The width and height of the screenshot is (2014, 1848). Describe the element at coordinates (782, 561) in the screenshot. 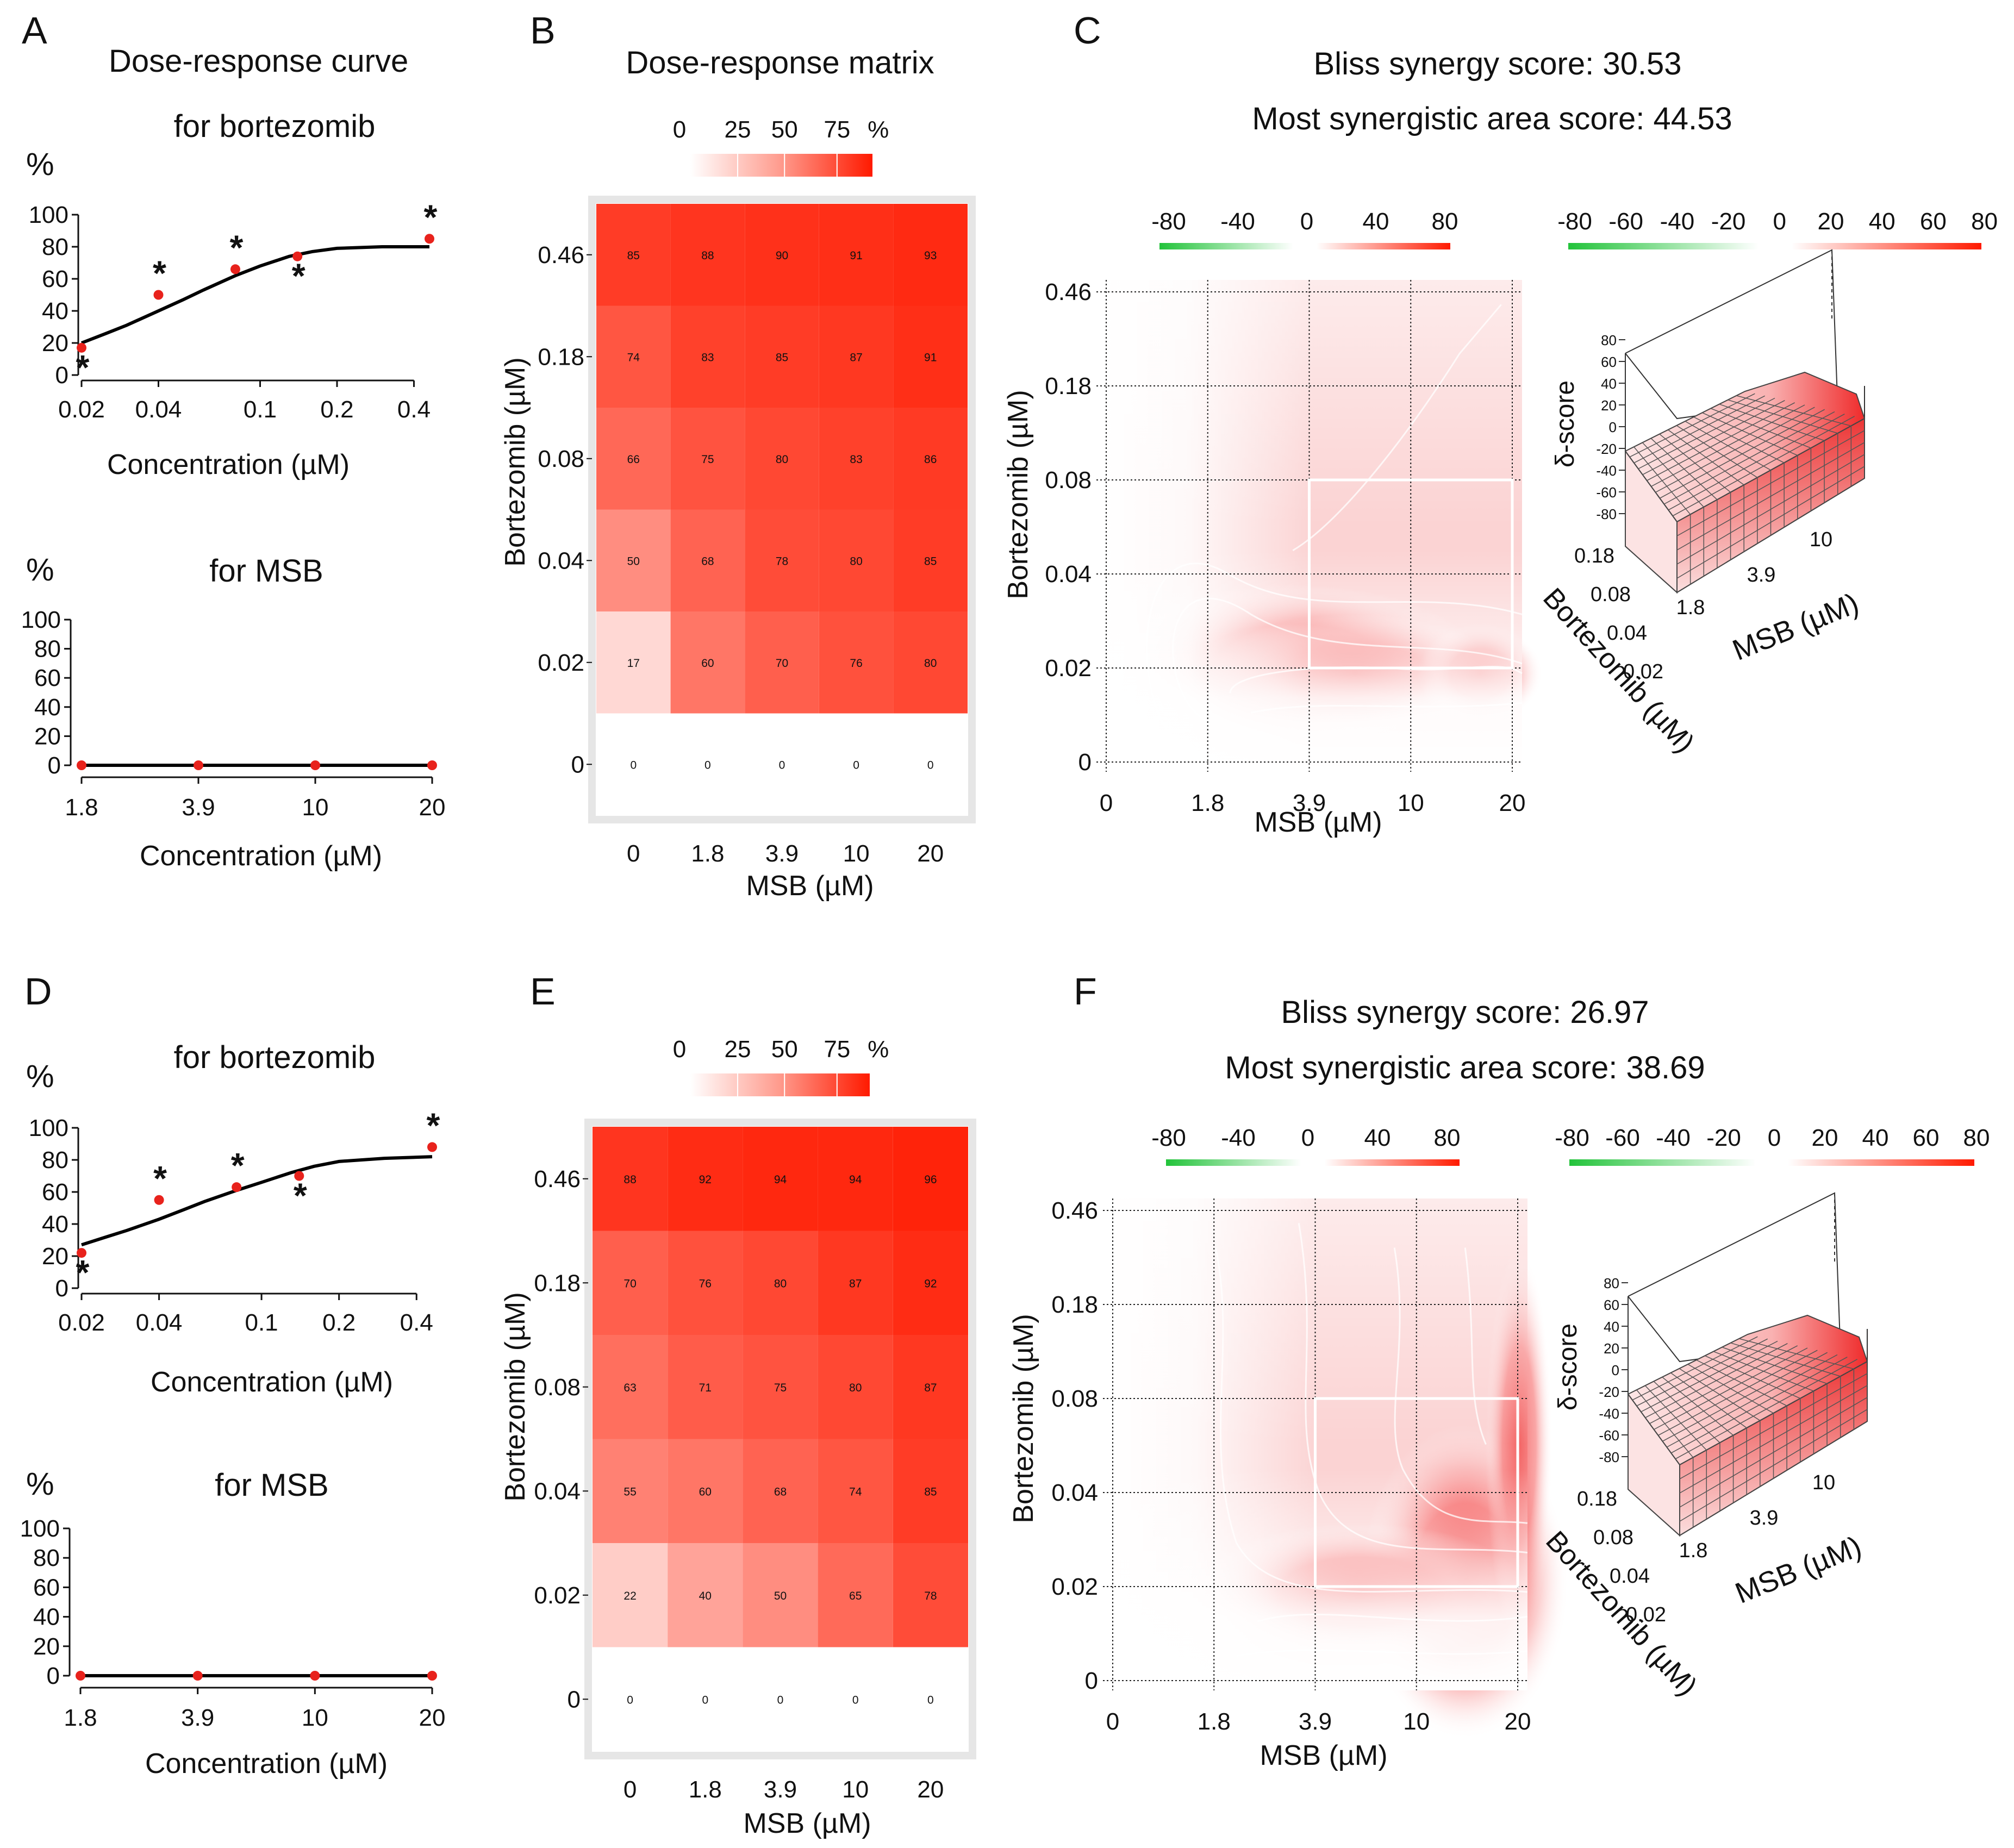

I see `cell-value: 78` at that location.